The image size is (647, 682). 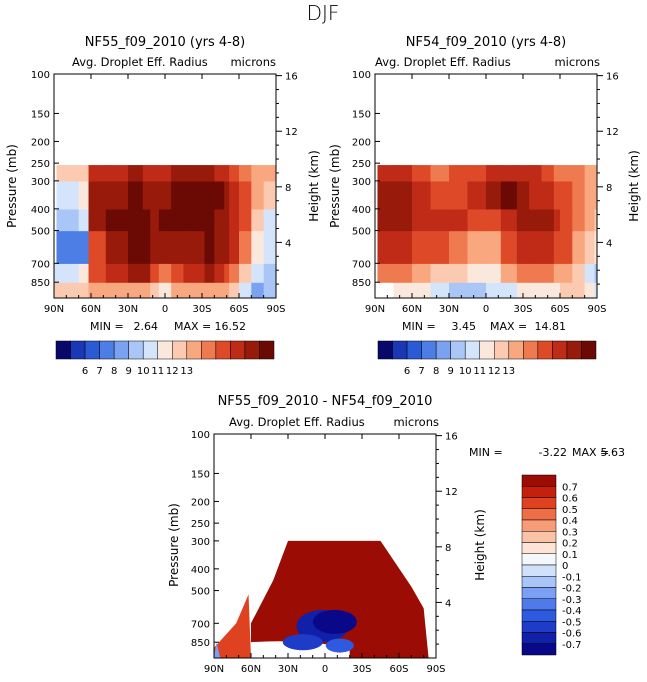 What do you see at coordinates (302, 642) in the screenshot?
I see `diff-negative-lower` at bounding box center [302, 642].